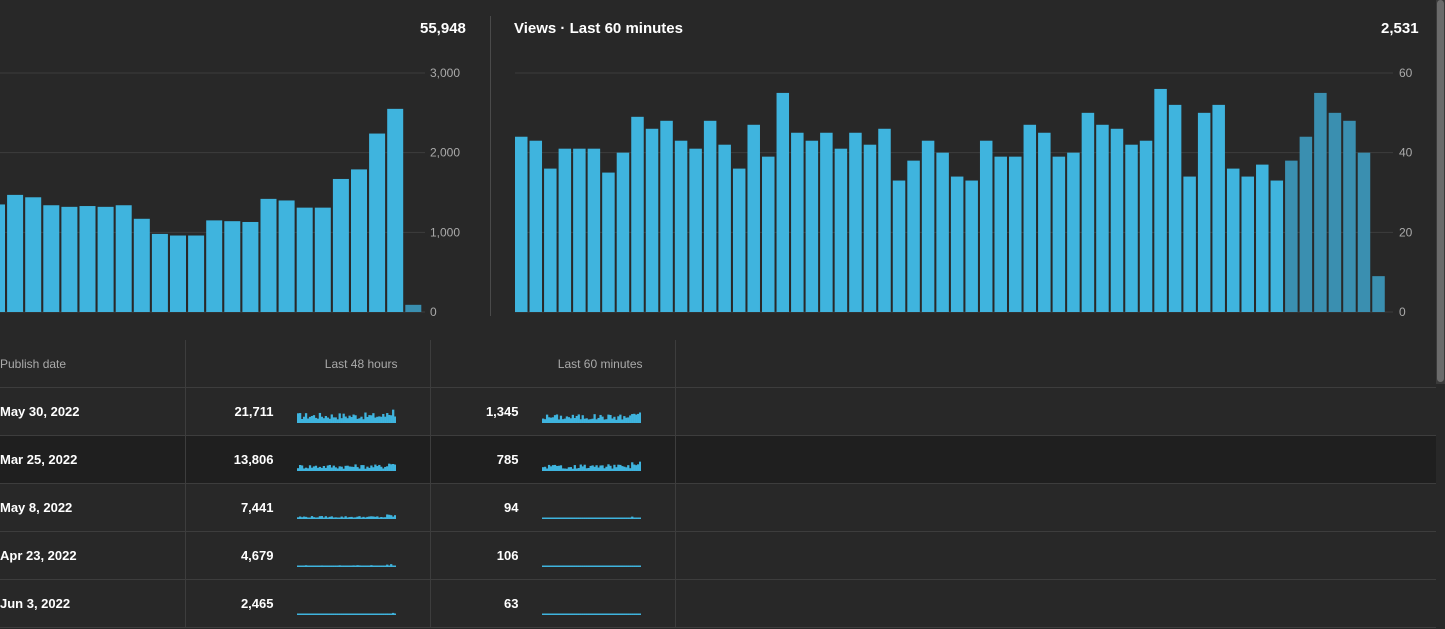 Image resolution: width=1445 pixels, height=629 pixels. I want to click on header-last-48-hours: Last 48 hours, so click(308, 364).